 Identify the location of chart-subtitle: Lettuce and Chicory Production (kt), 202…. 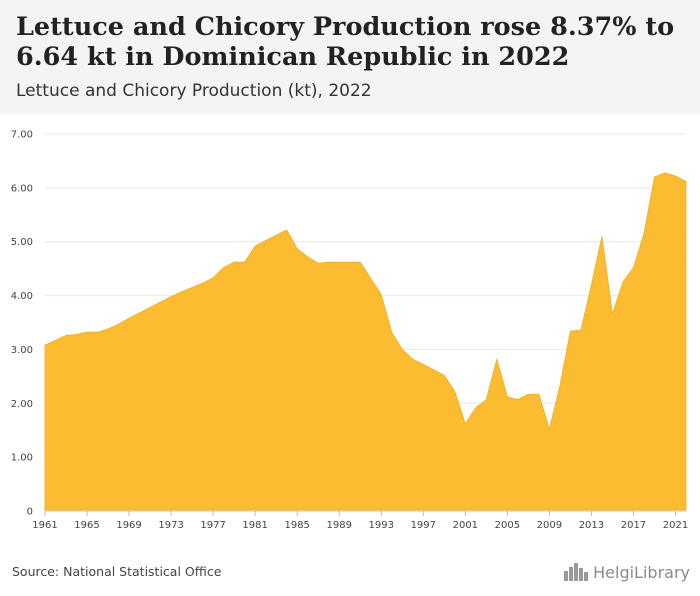
(194, 91).